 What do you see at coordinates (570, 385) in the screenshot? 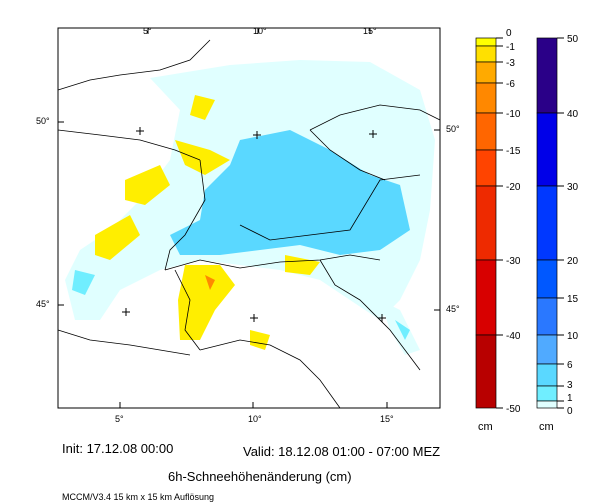
I see `legend-positive-label: 3` at bounding box center [570, 385].